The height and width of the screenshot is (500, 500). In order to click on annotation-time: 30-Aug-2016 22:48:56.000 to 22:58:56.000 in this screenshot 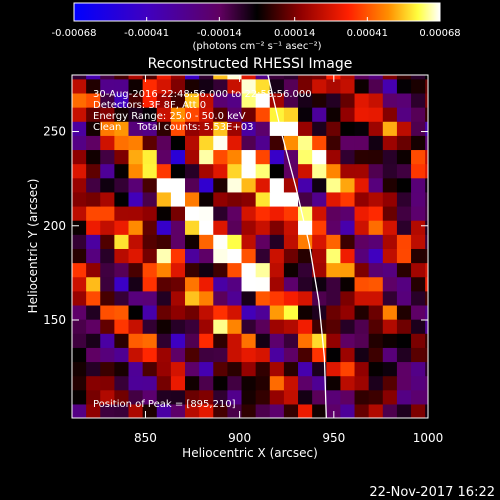, I will do `click(202, 94)`.